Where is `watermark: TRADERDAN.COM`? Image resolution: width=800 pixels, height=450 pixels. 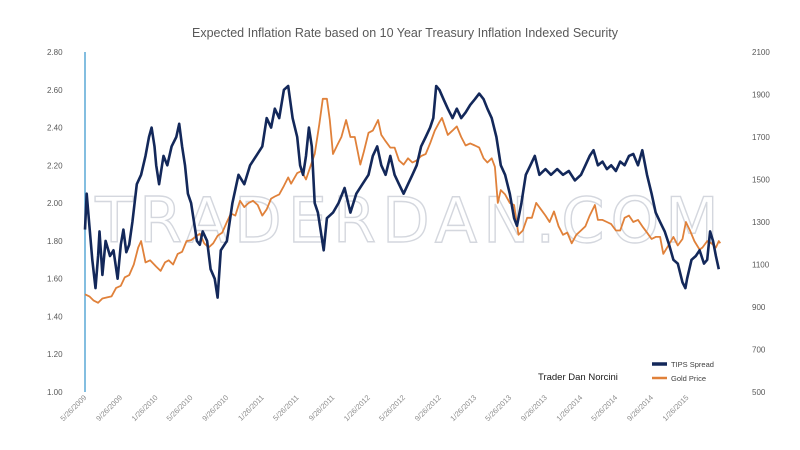 watermark: TRADERDAN.COM is located at coordinates (409, 220).